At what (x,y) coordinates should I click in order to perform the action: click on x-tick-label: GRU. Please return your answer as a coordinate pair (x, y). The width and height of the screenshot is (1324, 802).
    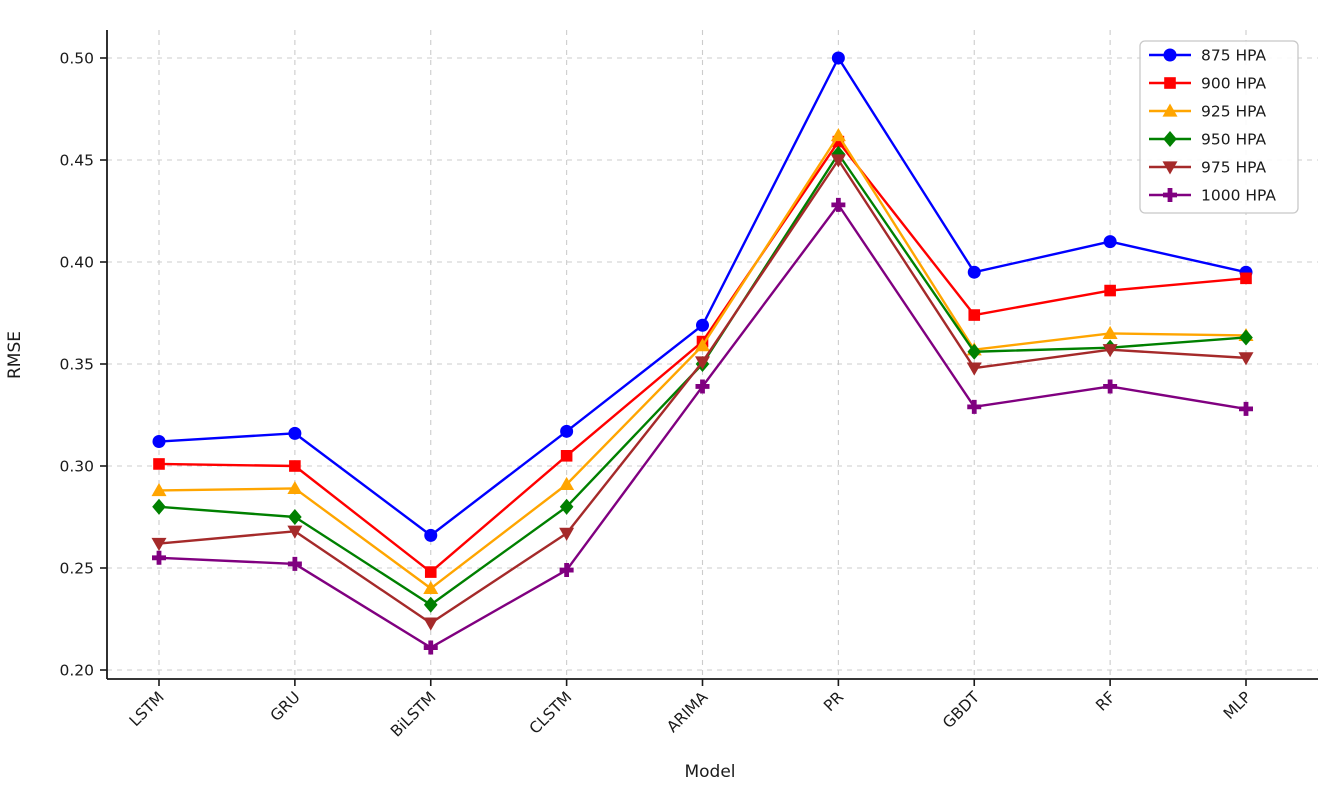
    Looking at the image, I should click on (285, 706).